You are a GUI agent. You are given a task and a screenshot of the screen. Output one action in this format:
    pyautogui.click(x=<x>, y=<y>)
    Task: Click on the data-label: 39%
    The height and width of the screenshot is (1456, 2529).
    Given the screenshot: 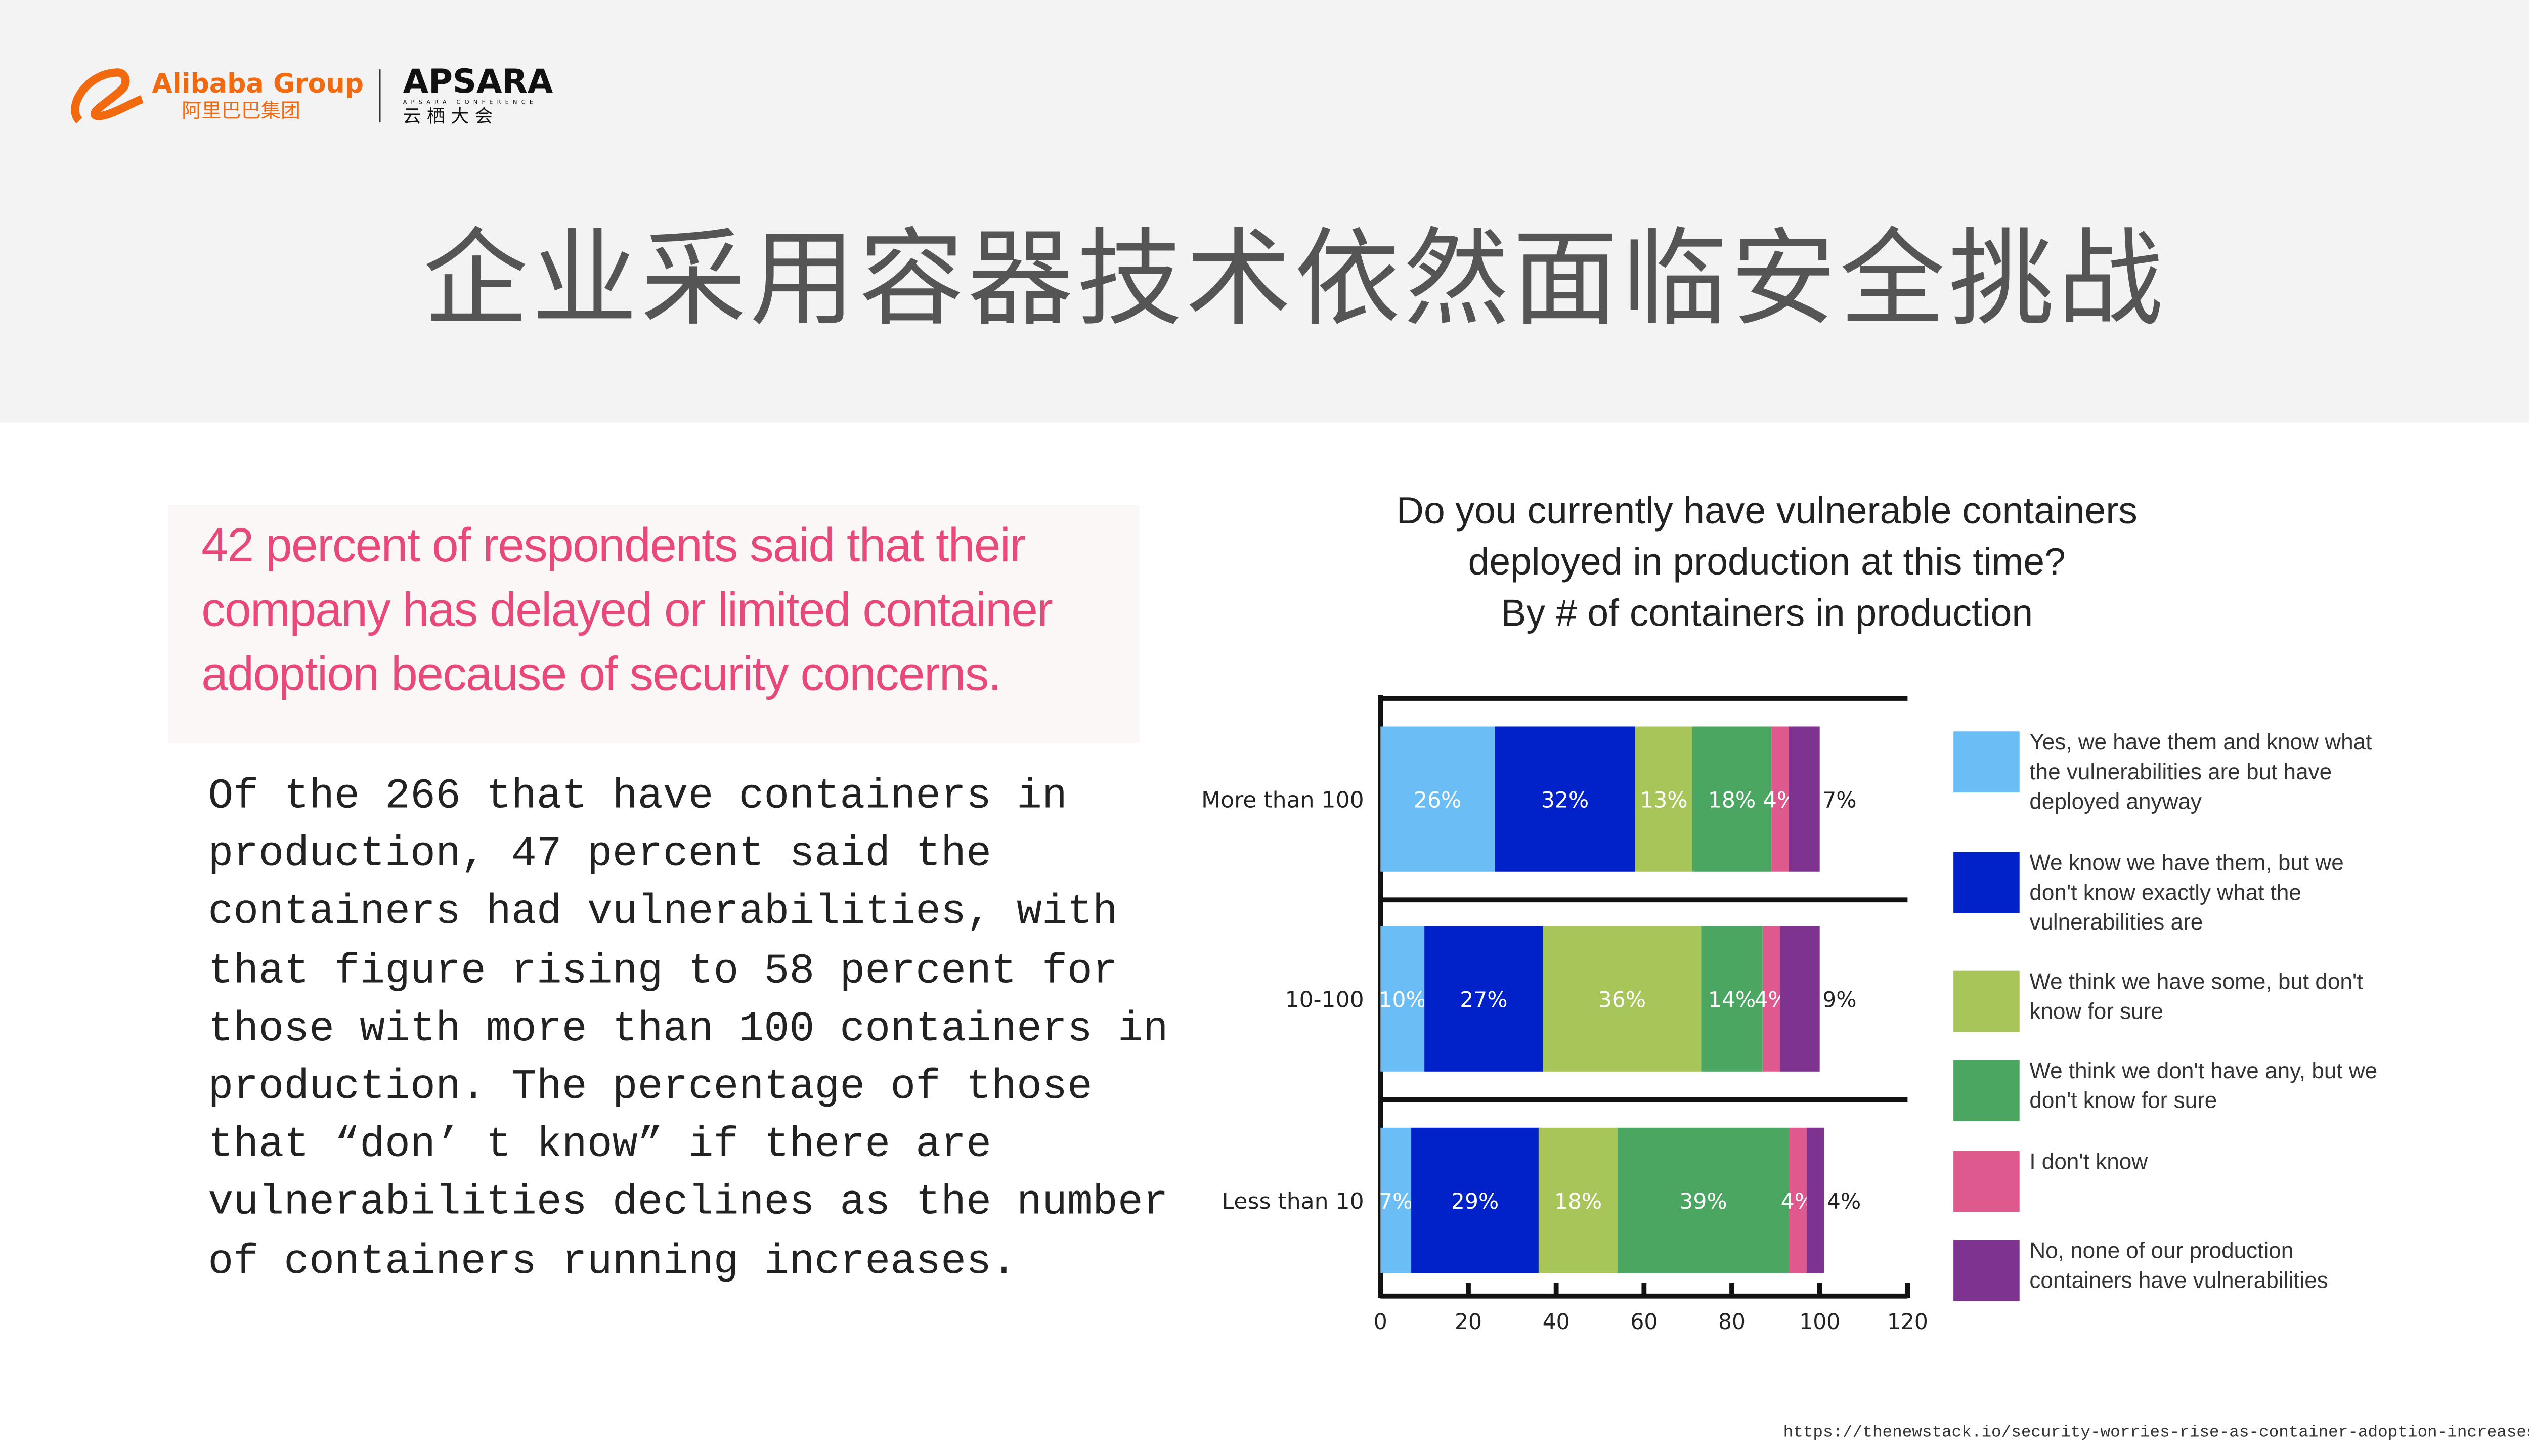 What is the action you would take?
    pyautogui.click(x=1703, y=1202)
    